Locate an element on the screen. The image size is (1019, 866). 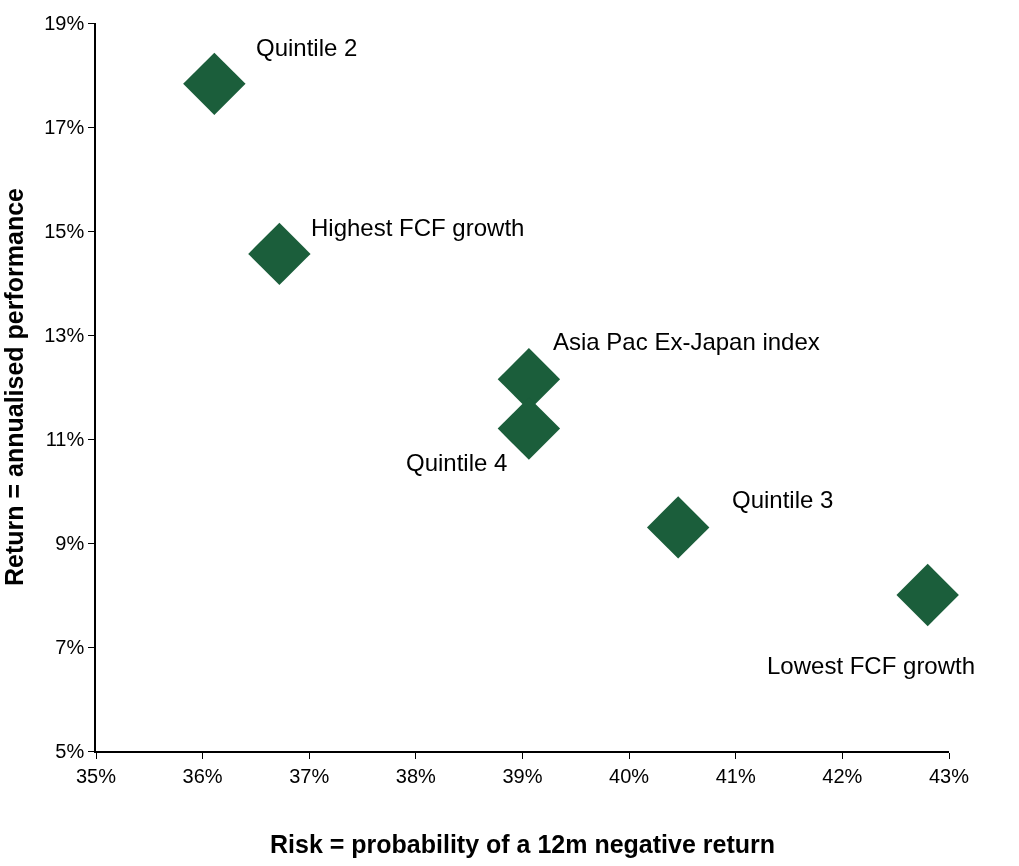
x-tick-label: 37% is located at coordinates (309, 775).